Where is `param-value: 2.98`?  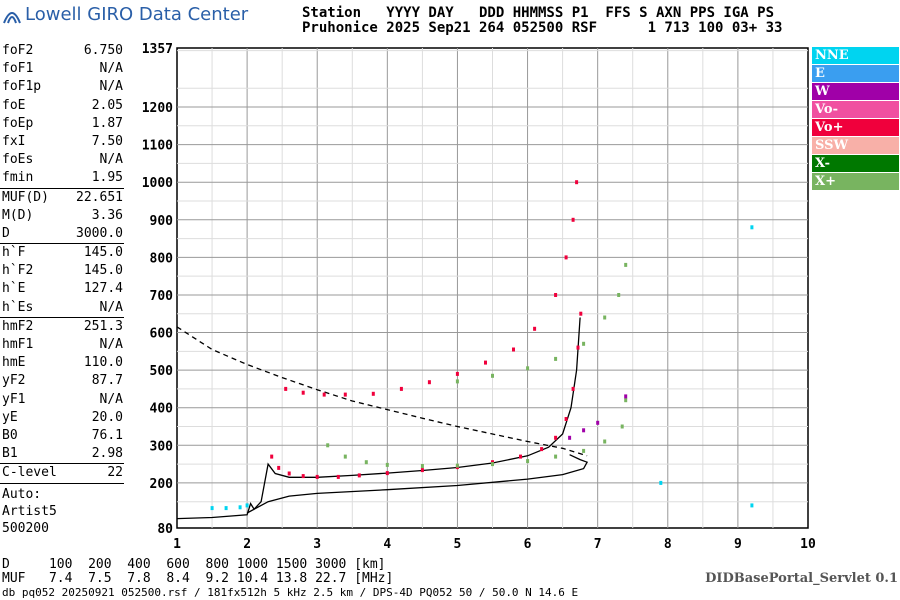
param-value: 2.98 is located at coordinates (107, 454).